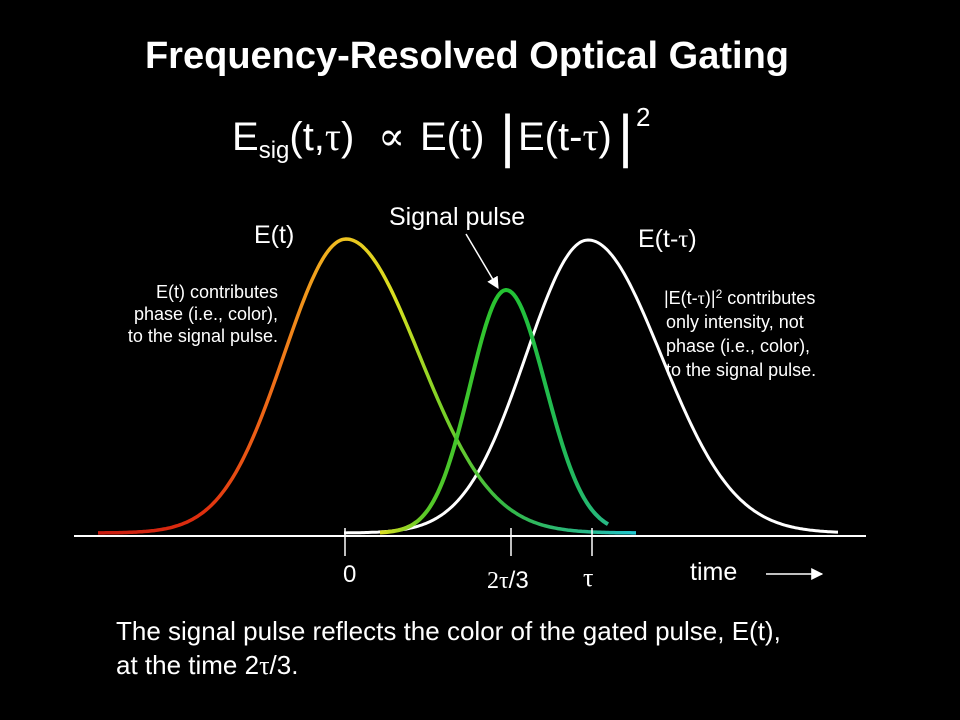 Image resolution: width=960 pixels, height=720 pixels. I want to click on label-e-t-tau-tau: τ, so click(683, 239).